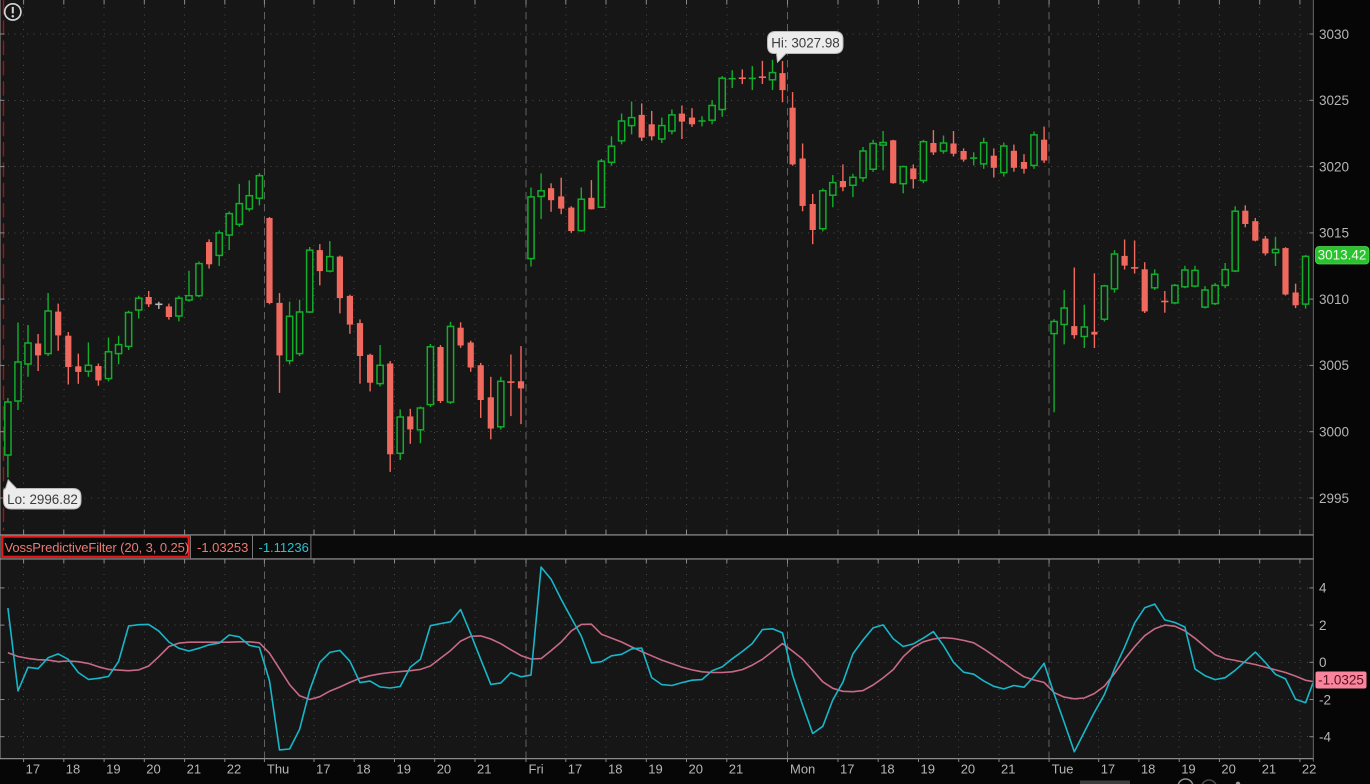 Image resolution: width=1370 pixels, height=784 pixels. Describe the element at coordinates (1334, 498) in the screenshot. I see `svg-text: 2995` at that location.